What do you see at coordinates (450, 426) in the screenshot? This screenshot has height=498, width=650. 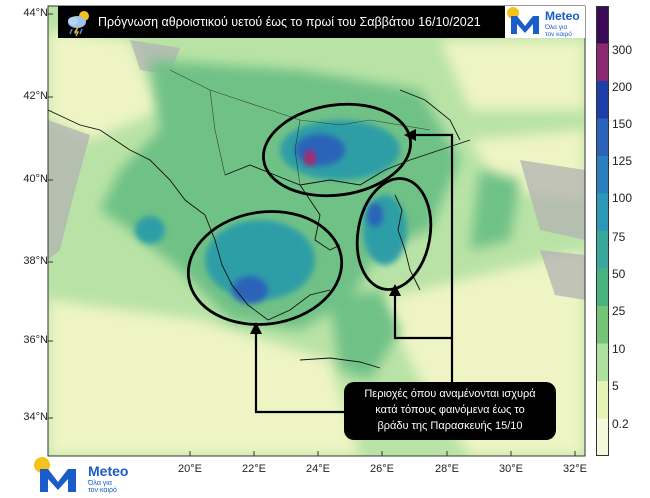 I see `callout-line-3: βράδυ της Παρασκευής 15/10` at bounding box center [450, 426].